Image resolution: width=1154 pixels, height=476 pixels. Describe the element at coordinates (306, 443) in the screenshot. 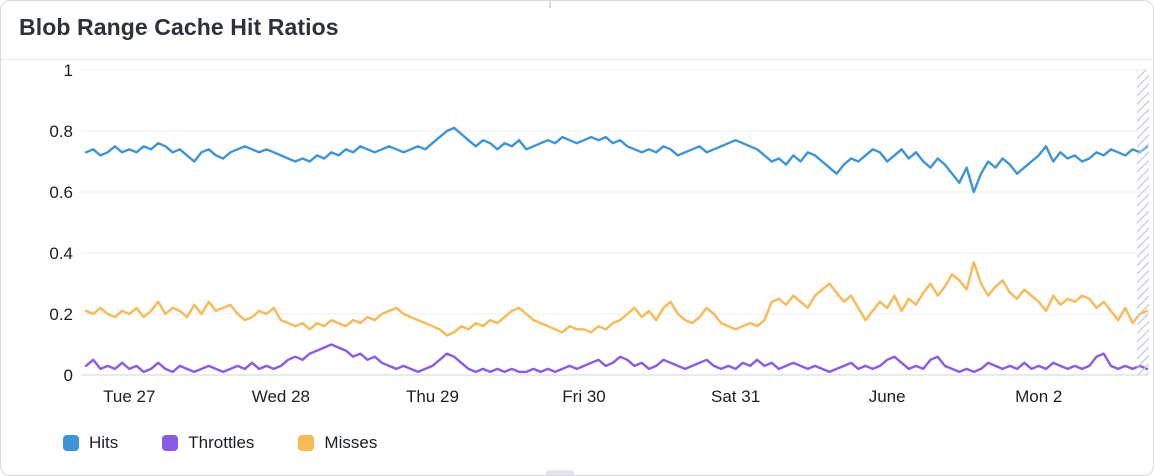

I see `misses-swatch-icon` at that location.